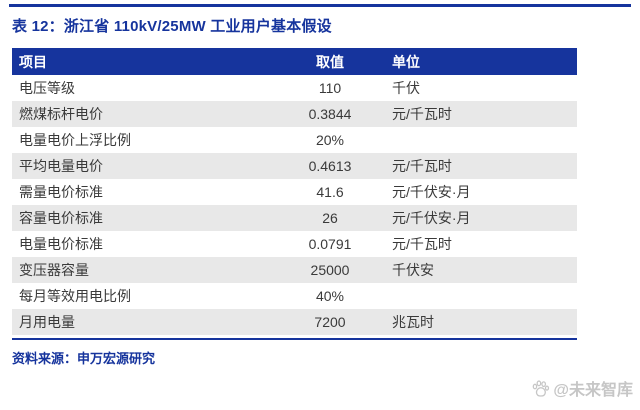  I want to click on bottom-rule, so click(294, 339).